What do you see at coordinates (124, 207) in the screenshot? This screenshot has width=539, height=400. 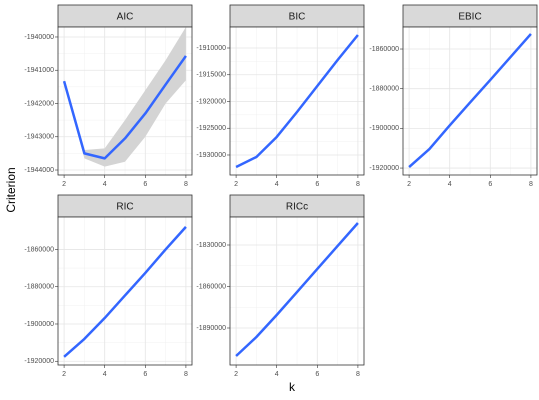 I see `panel-title: RIC` at bounding box center [124, 207].